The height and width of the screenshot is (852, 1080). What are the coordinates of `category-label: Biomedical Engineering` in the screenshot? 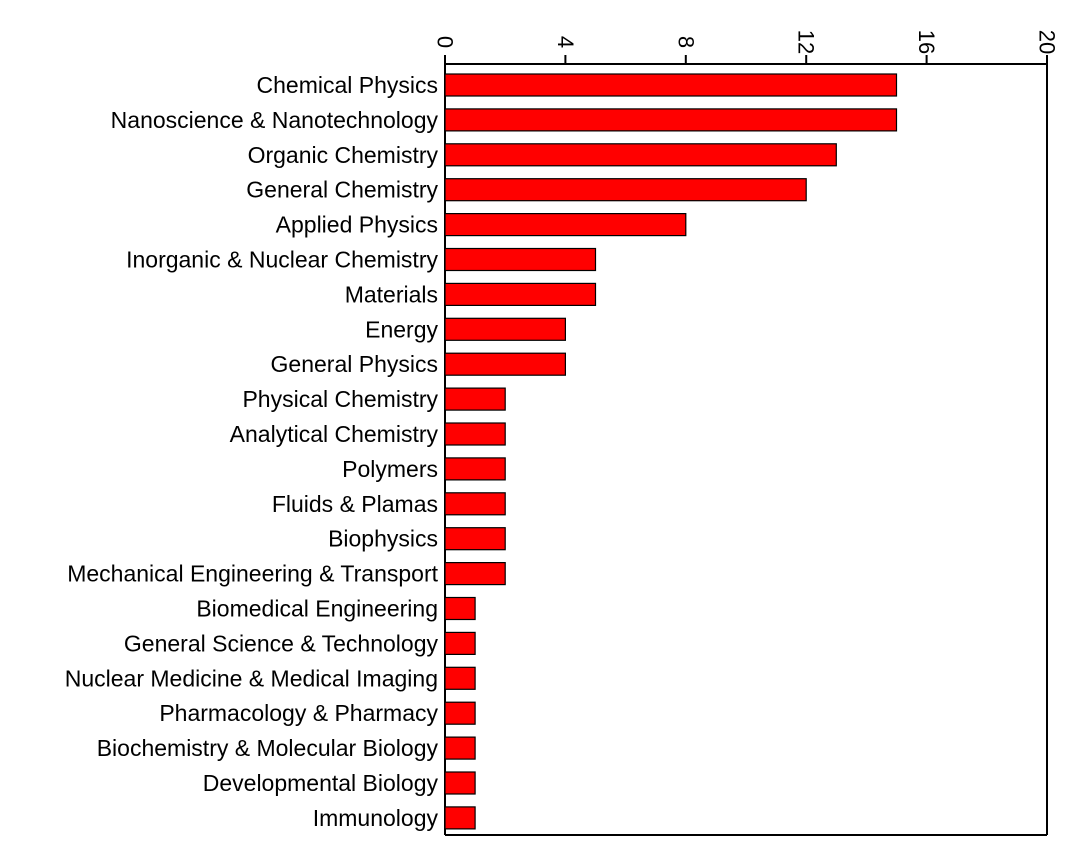 It's located at (317, 609).